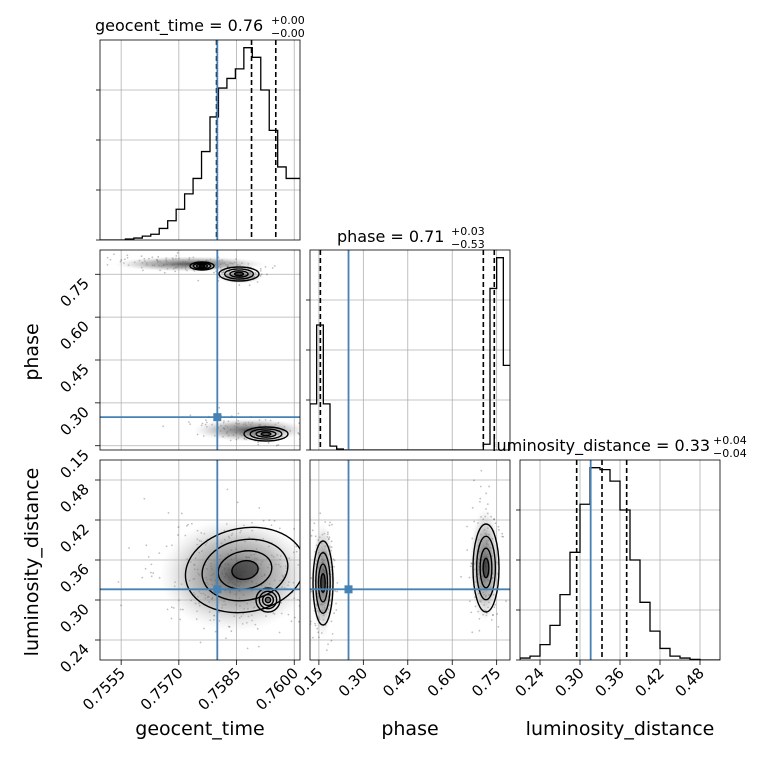 The image size is (760, 760). I want to click on scatter-luminosity_distance-vs-phase-frame, so click(410, 560).